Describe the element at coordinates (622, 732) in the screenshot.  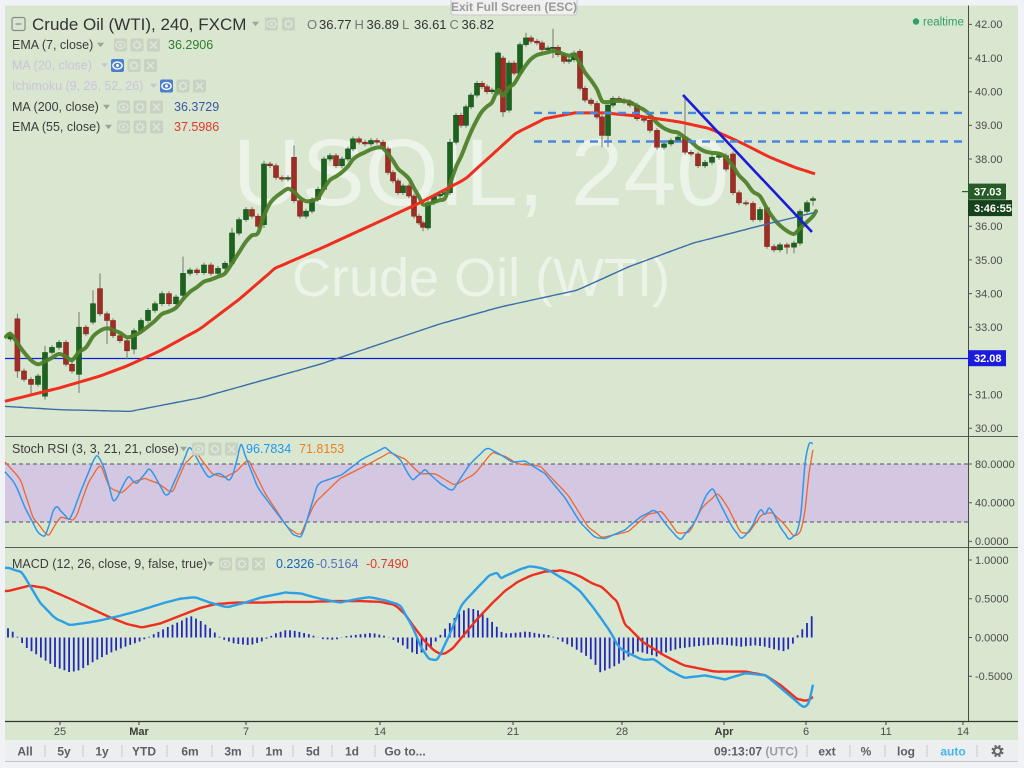
I see `svg-text: 28` at that location.